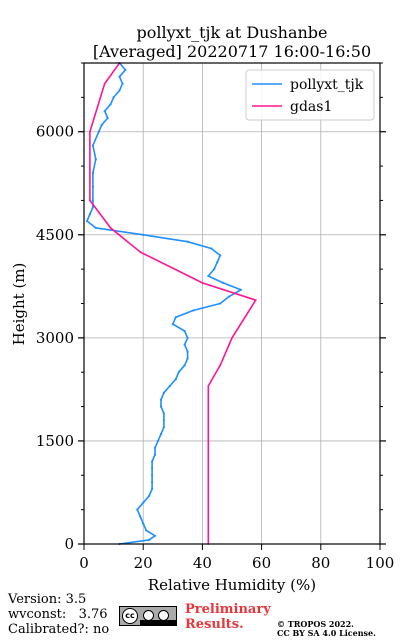  What do you see at coordinates (58, 614) in the screenshot?
I see `wvconst-text: wvconst: 3.76` at bounding box center [58, 614].